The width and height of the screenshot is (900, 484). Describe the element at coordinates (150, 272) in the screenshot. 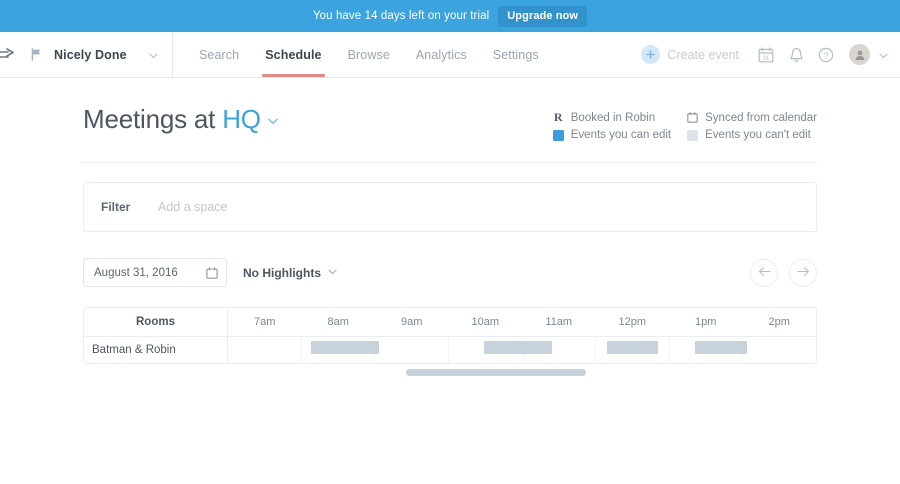

I see `date-input` at that location.